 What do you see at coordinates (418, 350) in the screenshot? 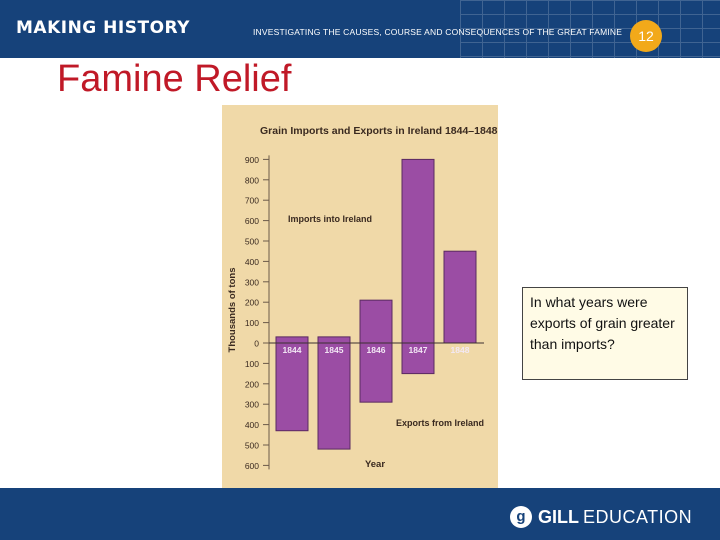
I see `x-tick-label: 1847` at bounding box center [418, 350].